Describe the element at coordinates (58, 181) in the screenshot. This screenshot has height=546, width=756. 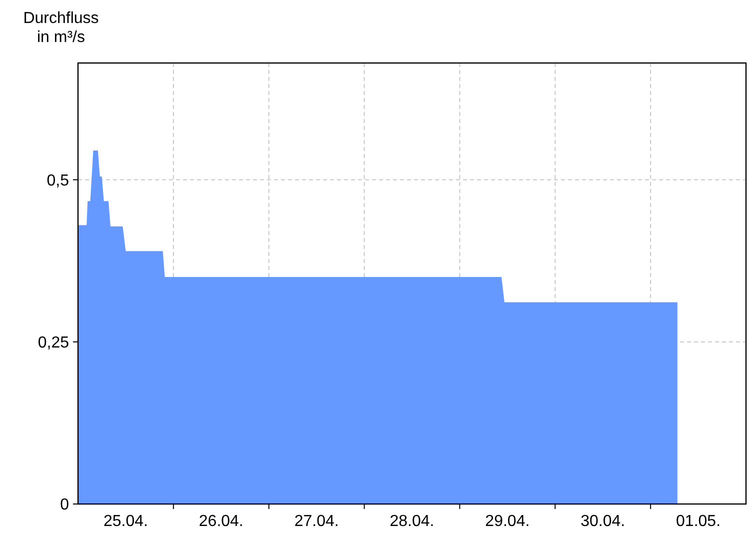
I see `y-tick-label: 0,5` at that location.